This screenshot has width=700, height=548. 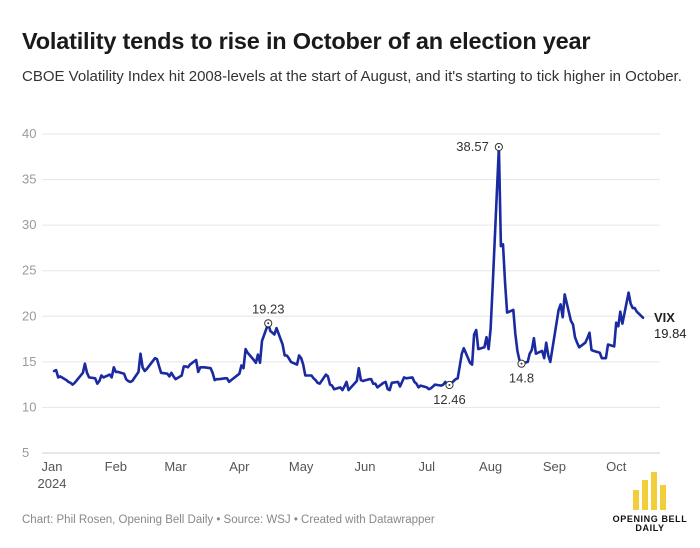 I want to click on y-tick-label: 5, so click(x=25, y=452).